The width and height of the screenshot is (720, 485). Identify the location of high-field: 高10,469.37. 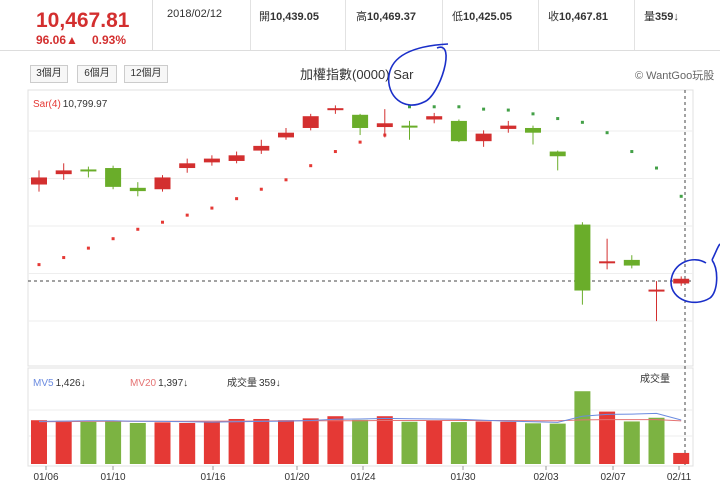
(386, 16).